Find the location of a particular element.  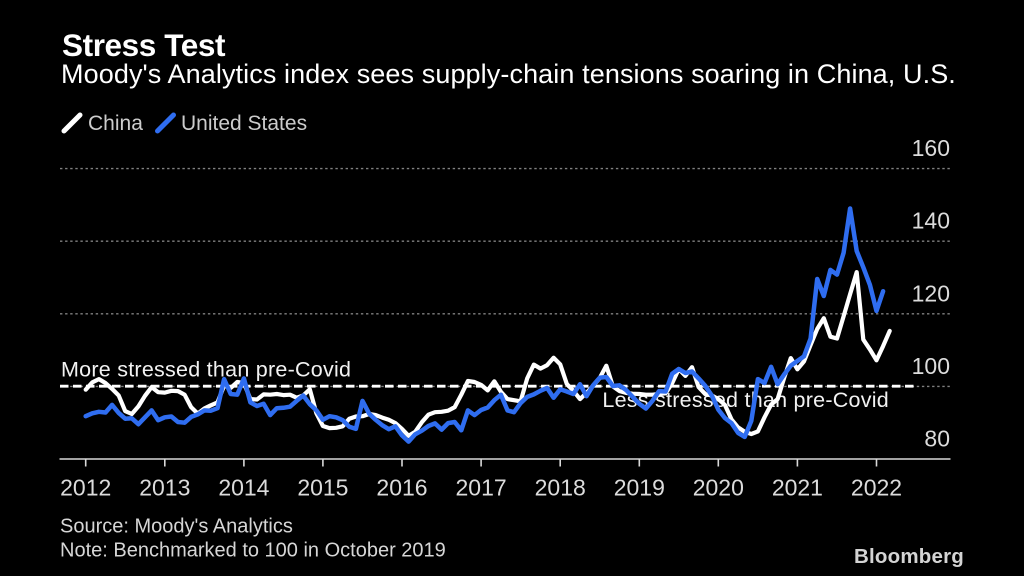

svg-text: China is located at coordinates (115, 123).